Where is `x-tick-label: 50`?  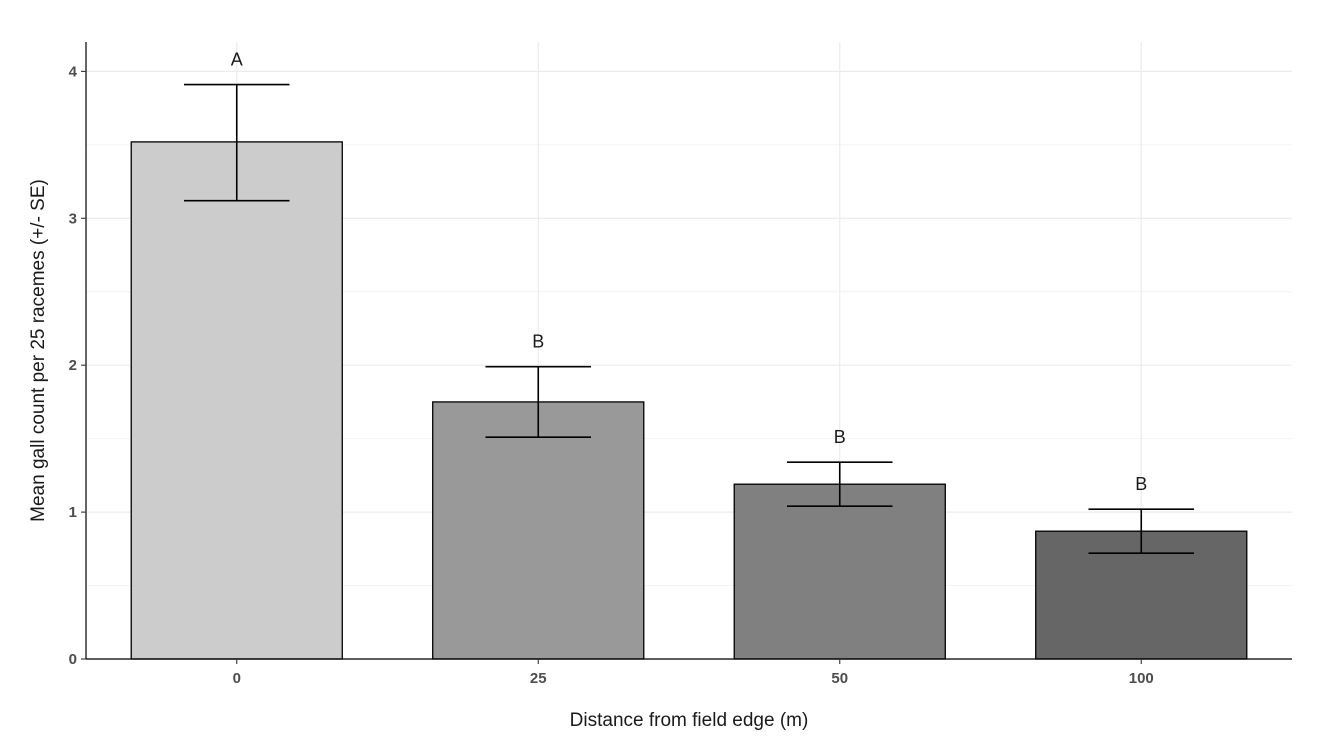
x-tick-label: 50 is located at coordinates (839, 678).